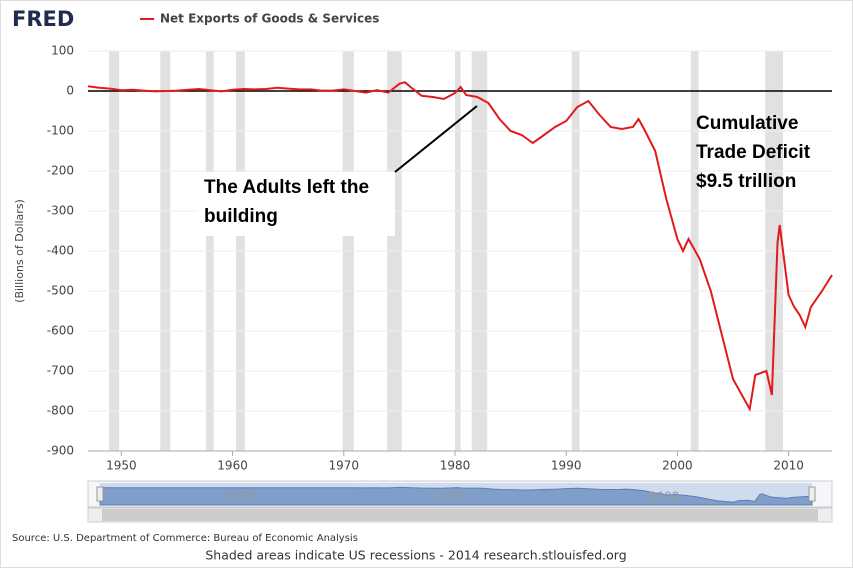  I want to click on x-tick-label: 1960, so click(232, 466).